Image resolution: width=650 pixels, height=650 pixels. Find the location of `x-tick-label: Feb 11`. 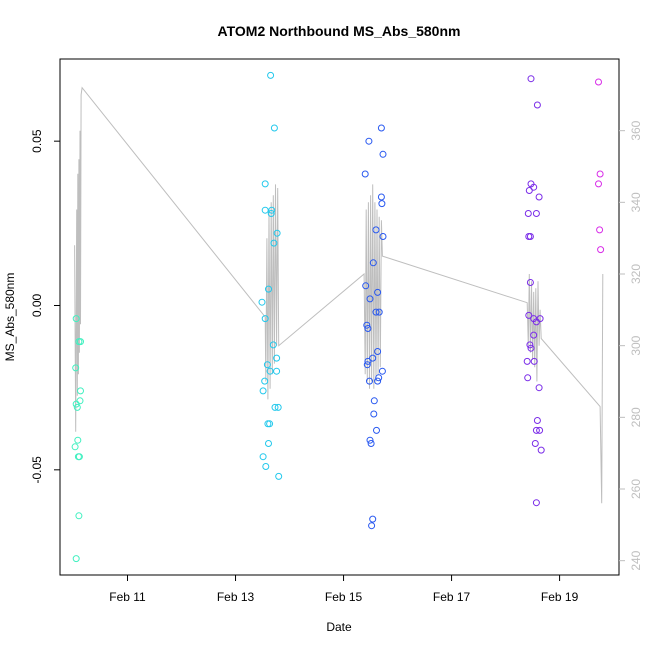

x-tick-label: Feb 11 is located at coordinates (127, 597).